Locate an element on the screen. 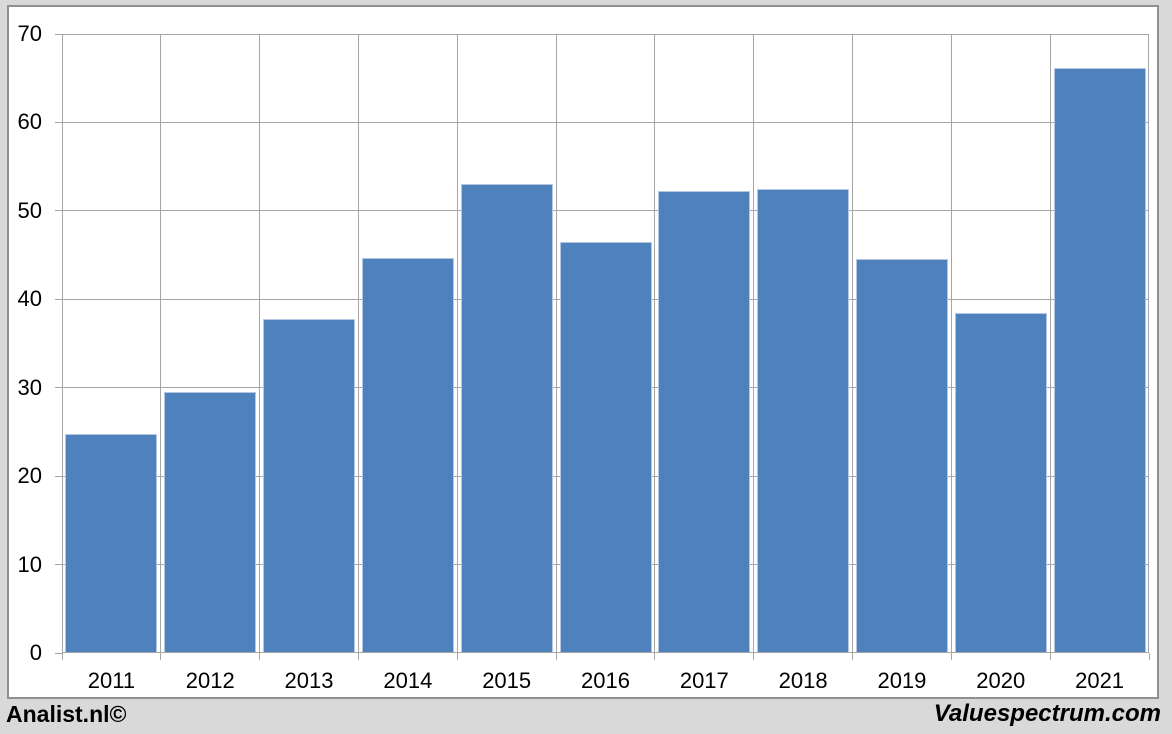 The height and width of the screenshot is (734, 1172). y-axis-label: 50 is located at coordinates (29, 210).